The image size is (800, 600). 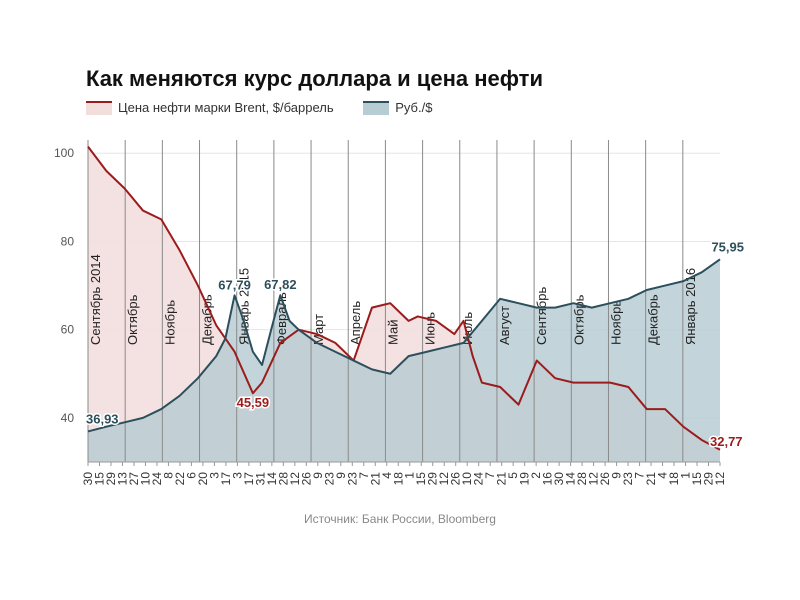 What do you see at coordinates (68, 418) in the screenshot?
I see `y-tick-label: 40` at bounding box center [68, 418].